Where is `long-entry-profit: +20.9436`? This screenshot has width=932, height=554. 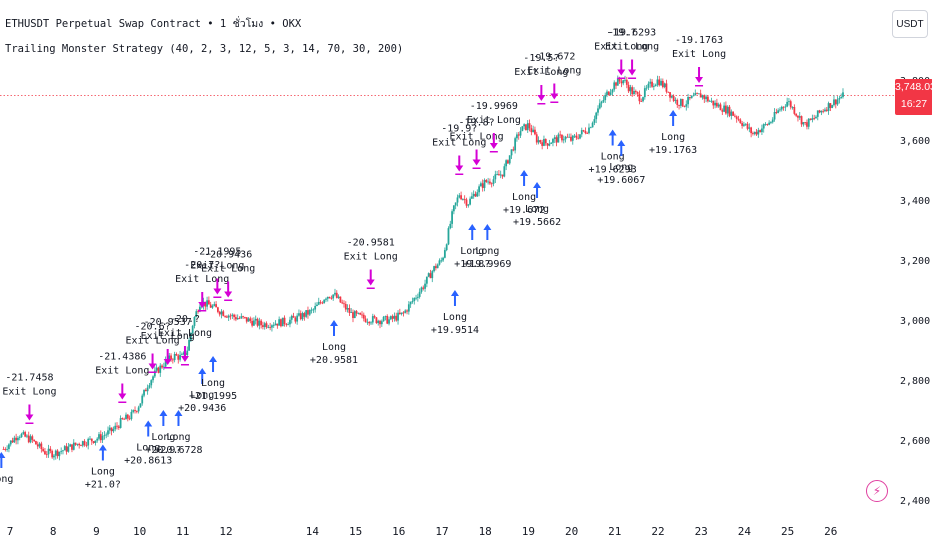 long-entry-profit: +20.9436 is located at coordinates (202, 408).